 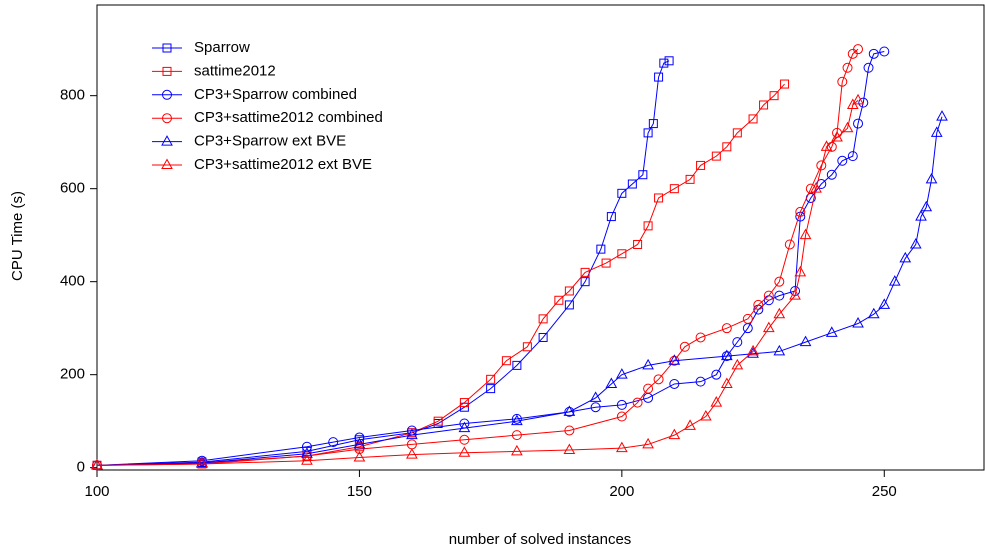 I want to click on y-tick-label: 400, so click(x=72, y=281).